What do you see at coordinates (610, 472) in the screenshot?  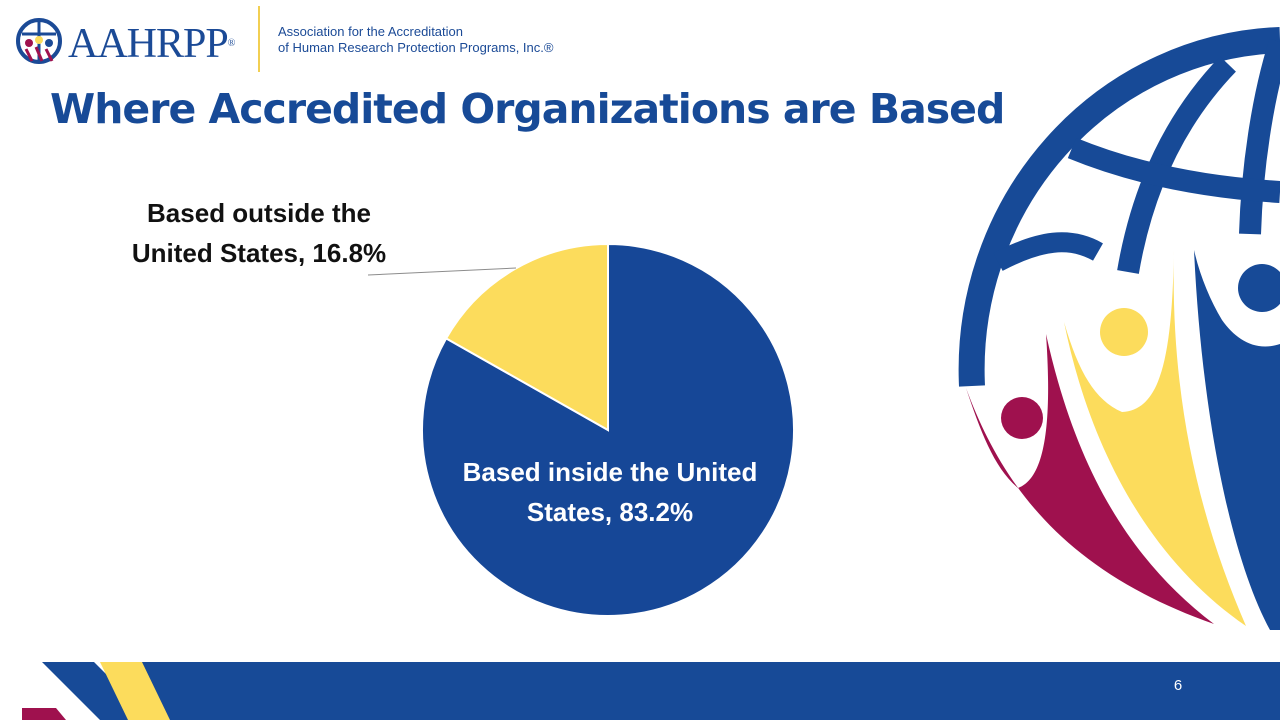 I see `slice-label-inside-line1: Based inside the United` at bounding box center [610, 472].